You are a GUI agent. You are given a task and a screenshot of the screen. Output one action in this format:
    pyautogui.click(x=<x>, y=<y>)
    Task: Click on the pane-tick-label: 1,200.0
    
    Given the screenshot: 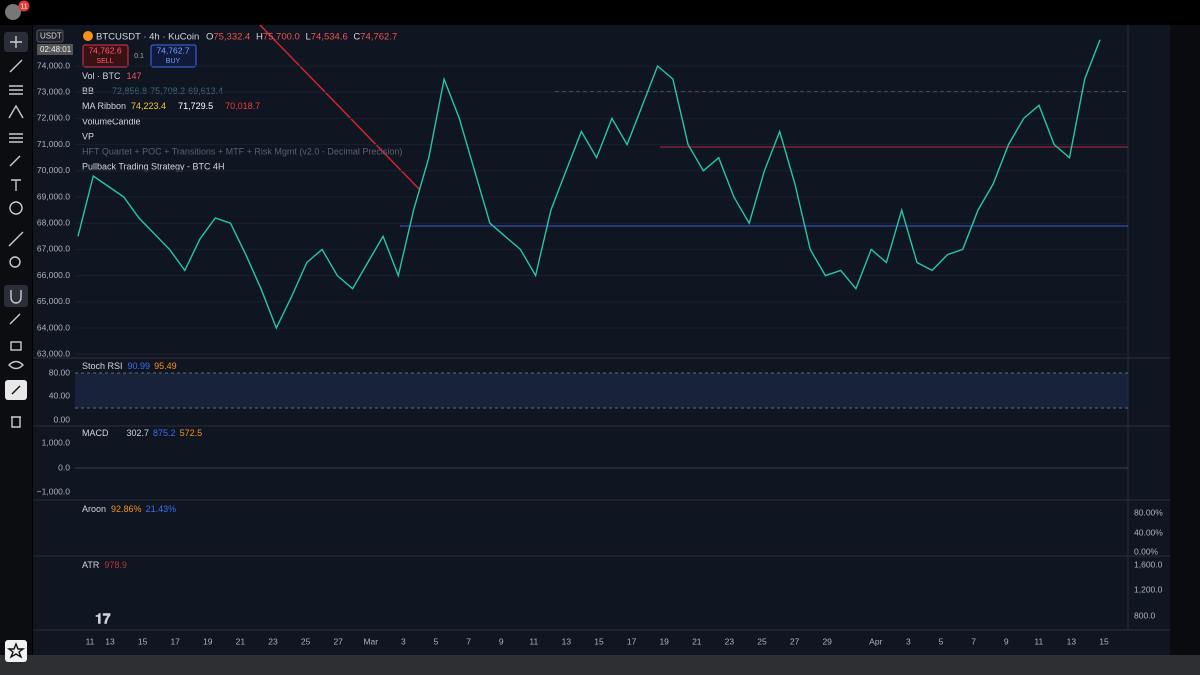 What is the action you would take?
    pyautogui.click(x=1148, y=589)
    